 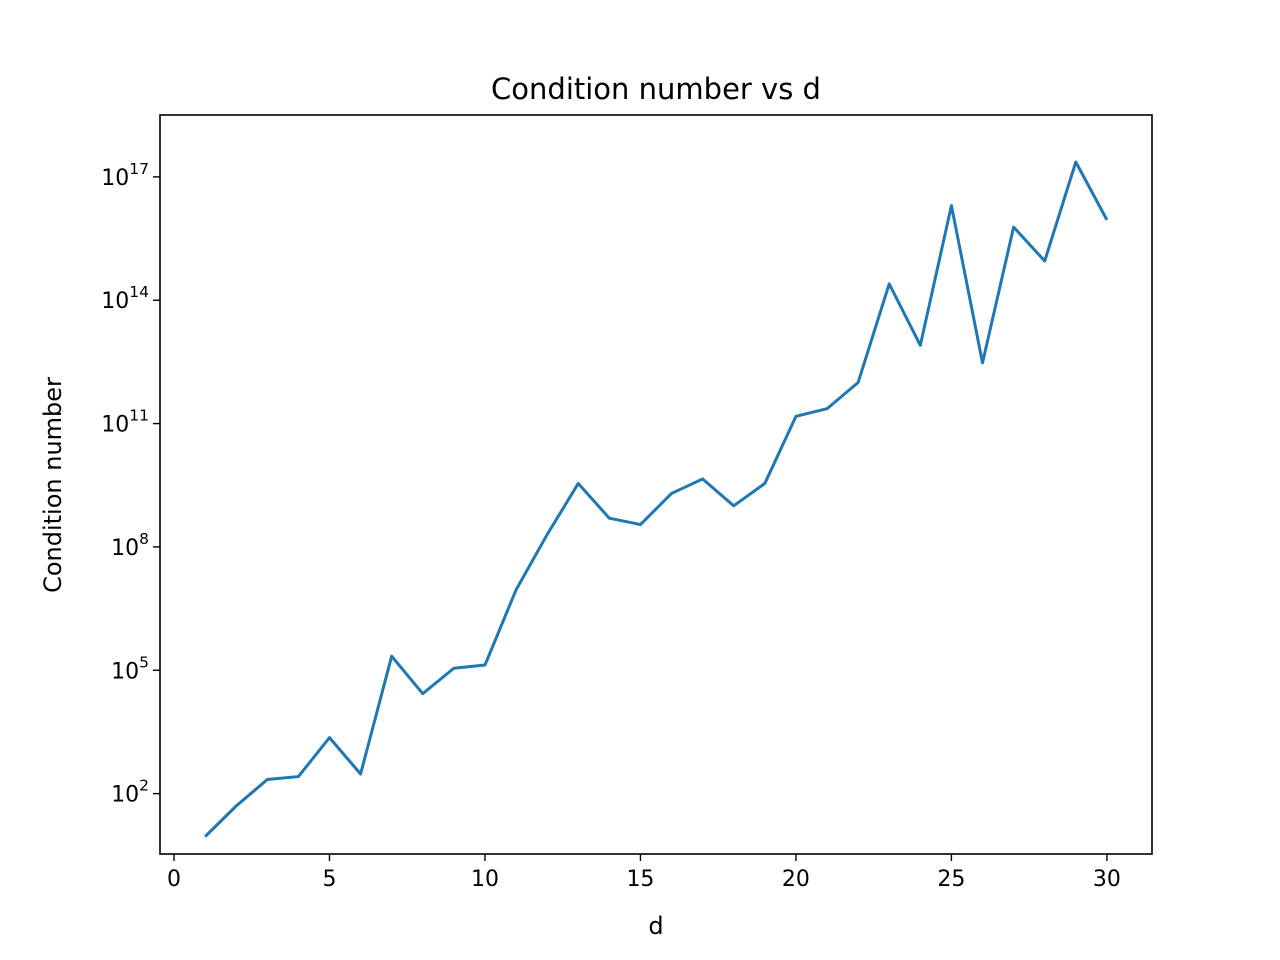 I want to click on y-tick-exponent: 5, so click(x=144, y=662).